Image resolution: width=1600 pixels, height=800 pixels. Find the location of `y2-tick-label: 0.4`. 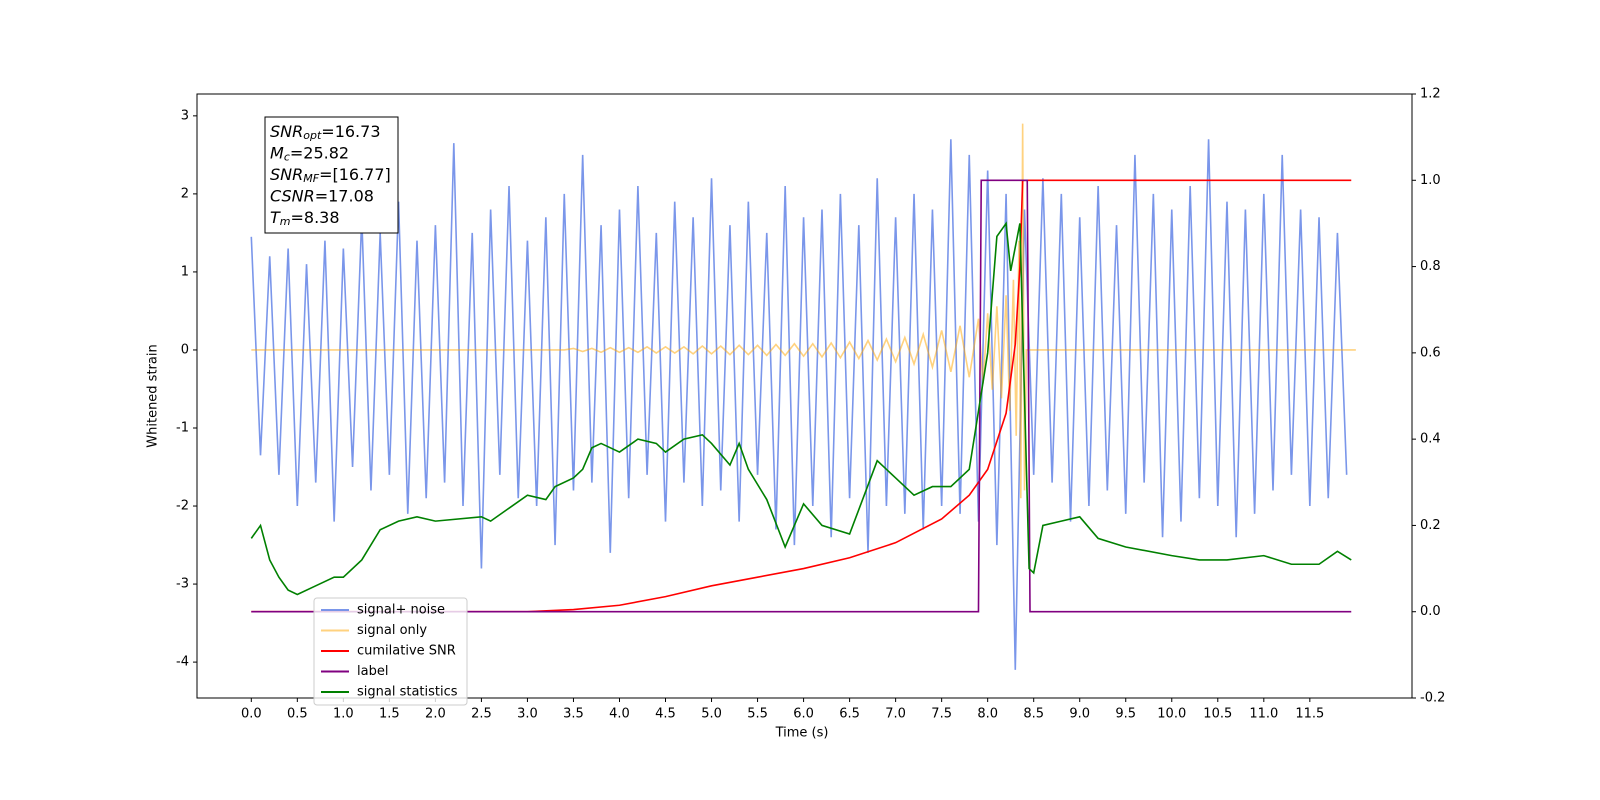

y2-tick-label: 0.4 is located at coordinates (1430, 439).